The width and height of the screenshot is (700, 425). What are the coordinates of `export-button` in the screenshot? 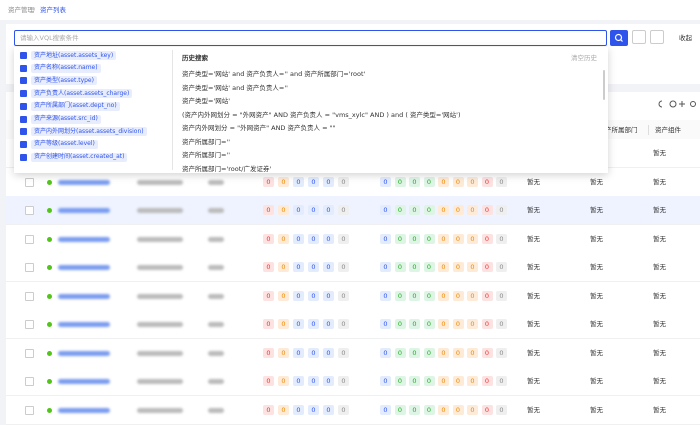 It's located at (657, 37).